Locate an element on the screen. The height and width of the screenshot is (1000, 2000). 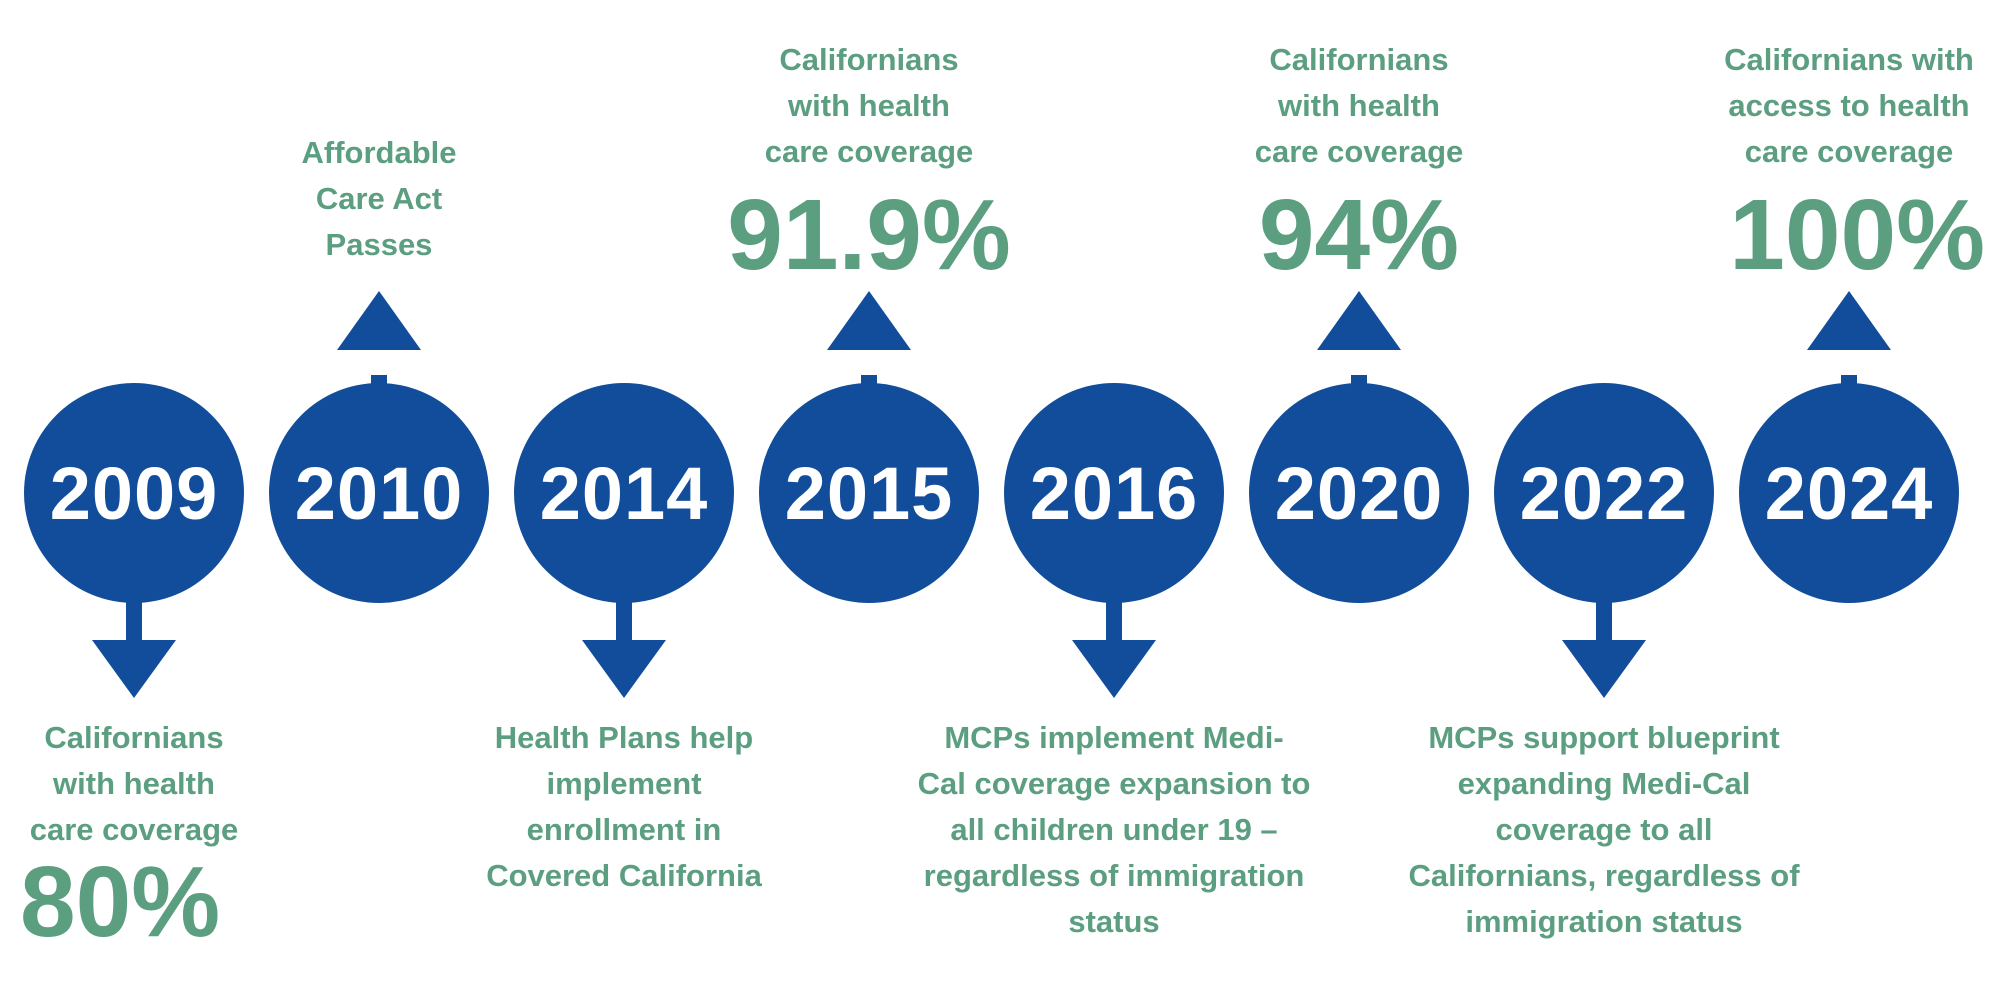
caption-line: Care Act is located at coordinates (379, 198).